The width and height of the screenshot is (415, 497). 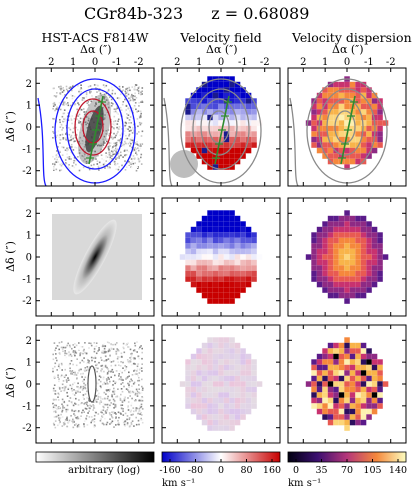 What do you see at coordinates (347, 384) in the screenshot?
I see `panel-r3-c3` at bounding box center [347, 384].